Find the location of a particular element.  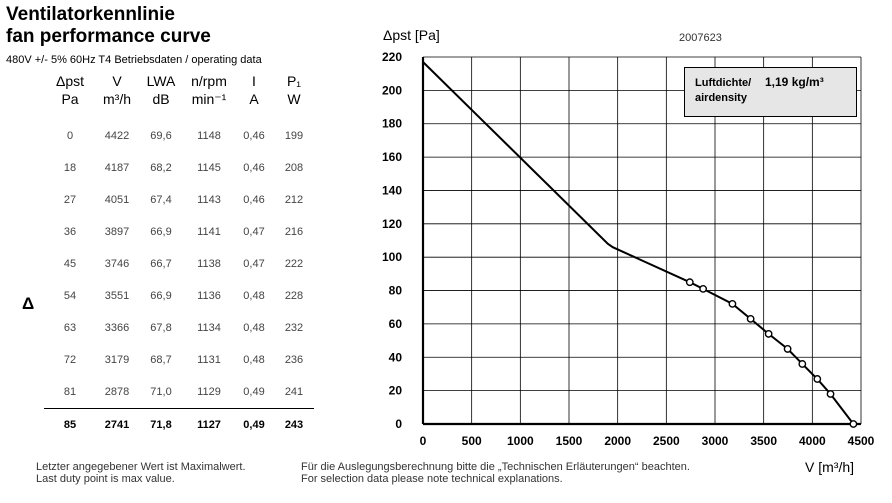

footnote-left-en: Last duty point is max value. is located at coordinates (105, 479).